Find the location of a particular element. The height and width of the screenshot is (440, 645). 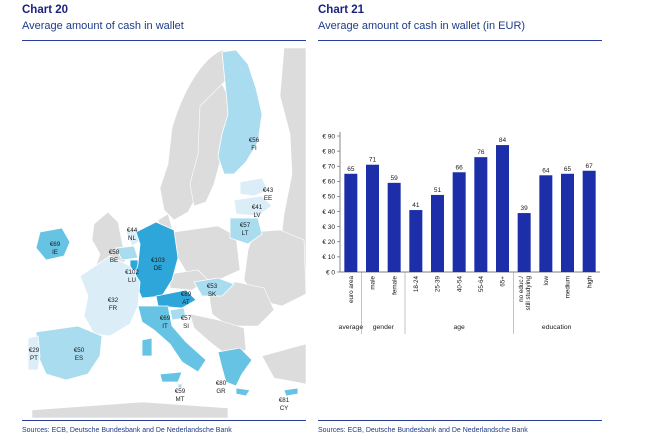

label-IE-value: €69 is located at coordinates (55, 244).